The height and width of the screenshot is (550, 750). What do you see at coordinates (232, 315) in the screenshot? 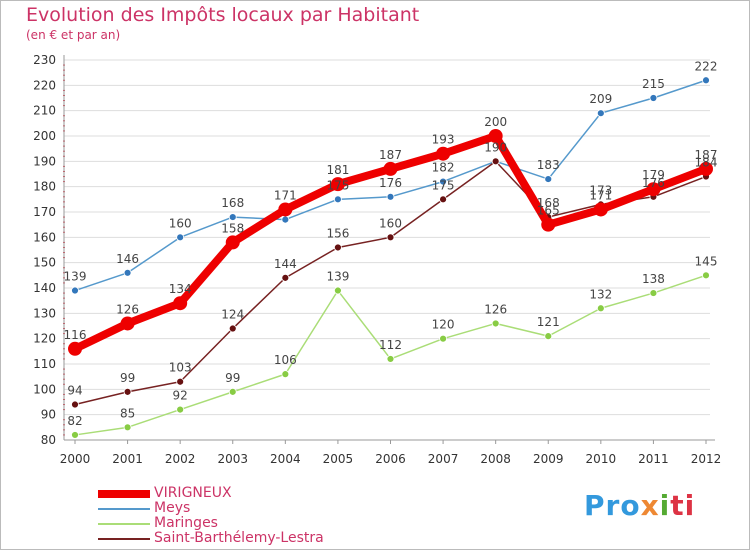
I see `data-label: 124` at bounding box center [232, 315].